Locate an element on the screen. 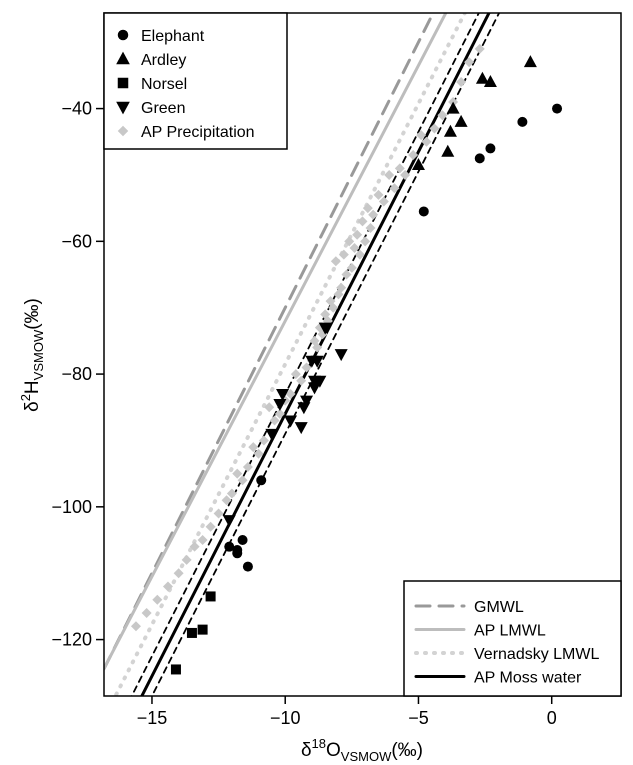 Image resolution: width=633 pixels, height=765 pixels. x-tick-label: −10 is located at coordinates (285, 718).